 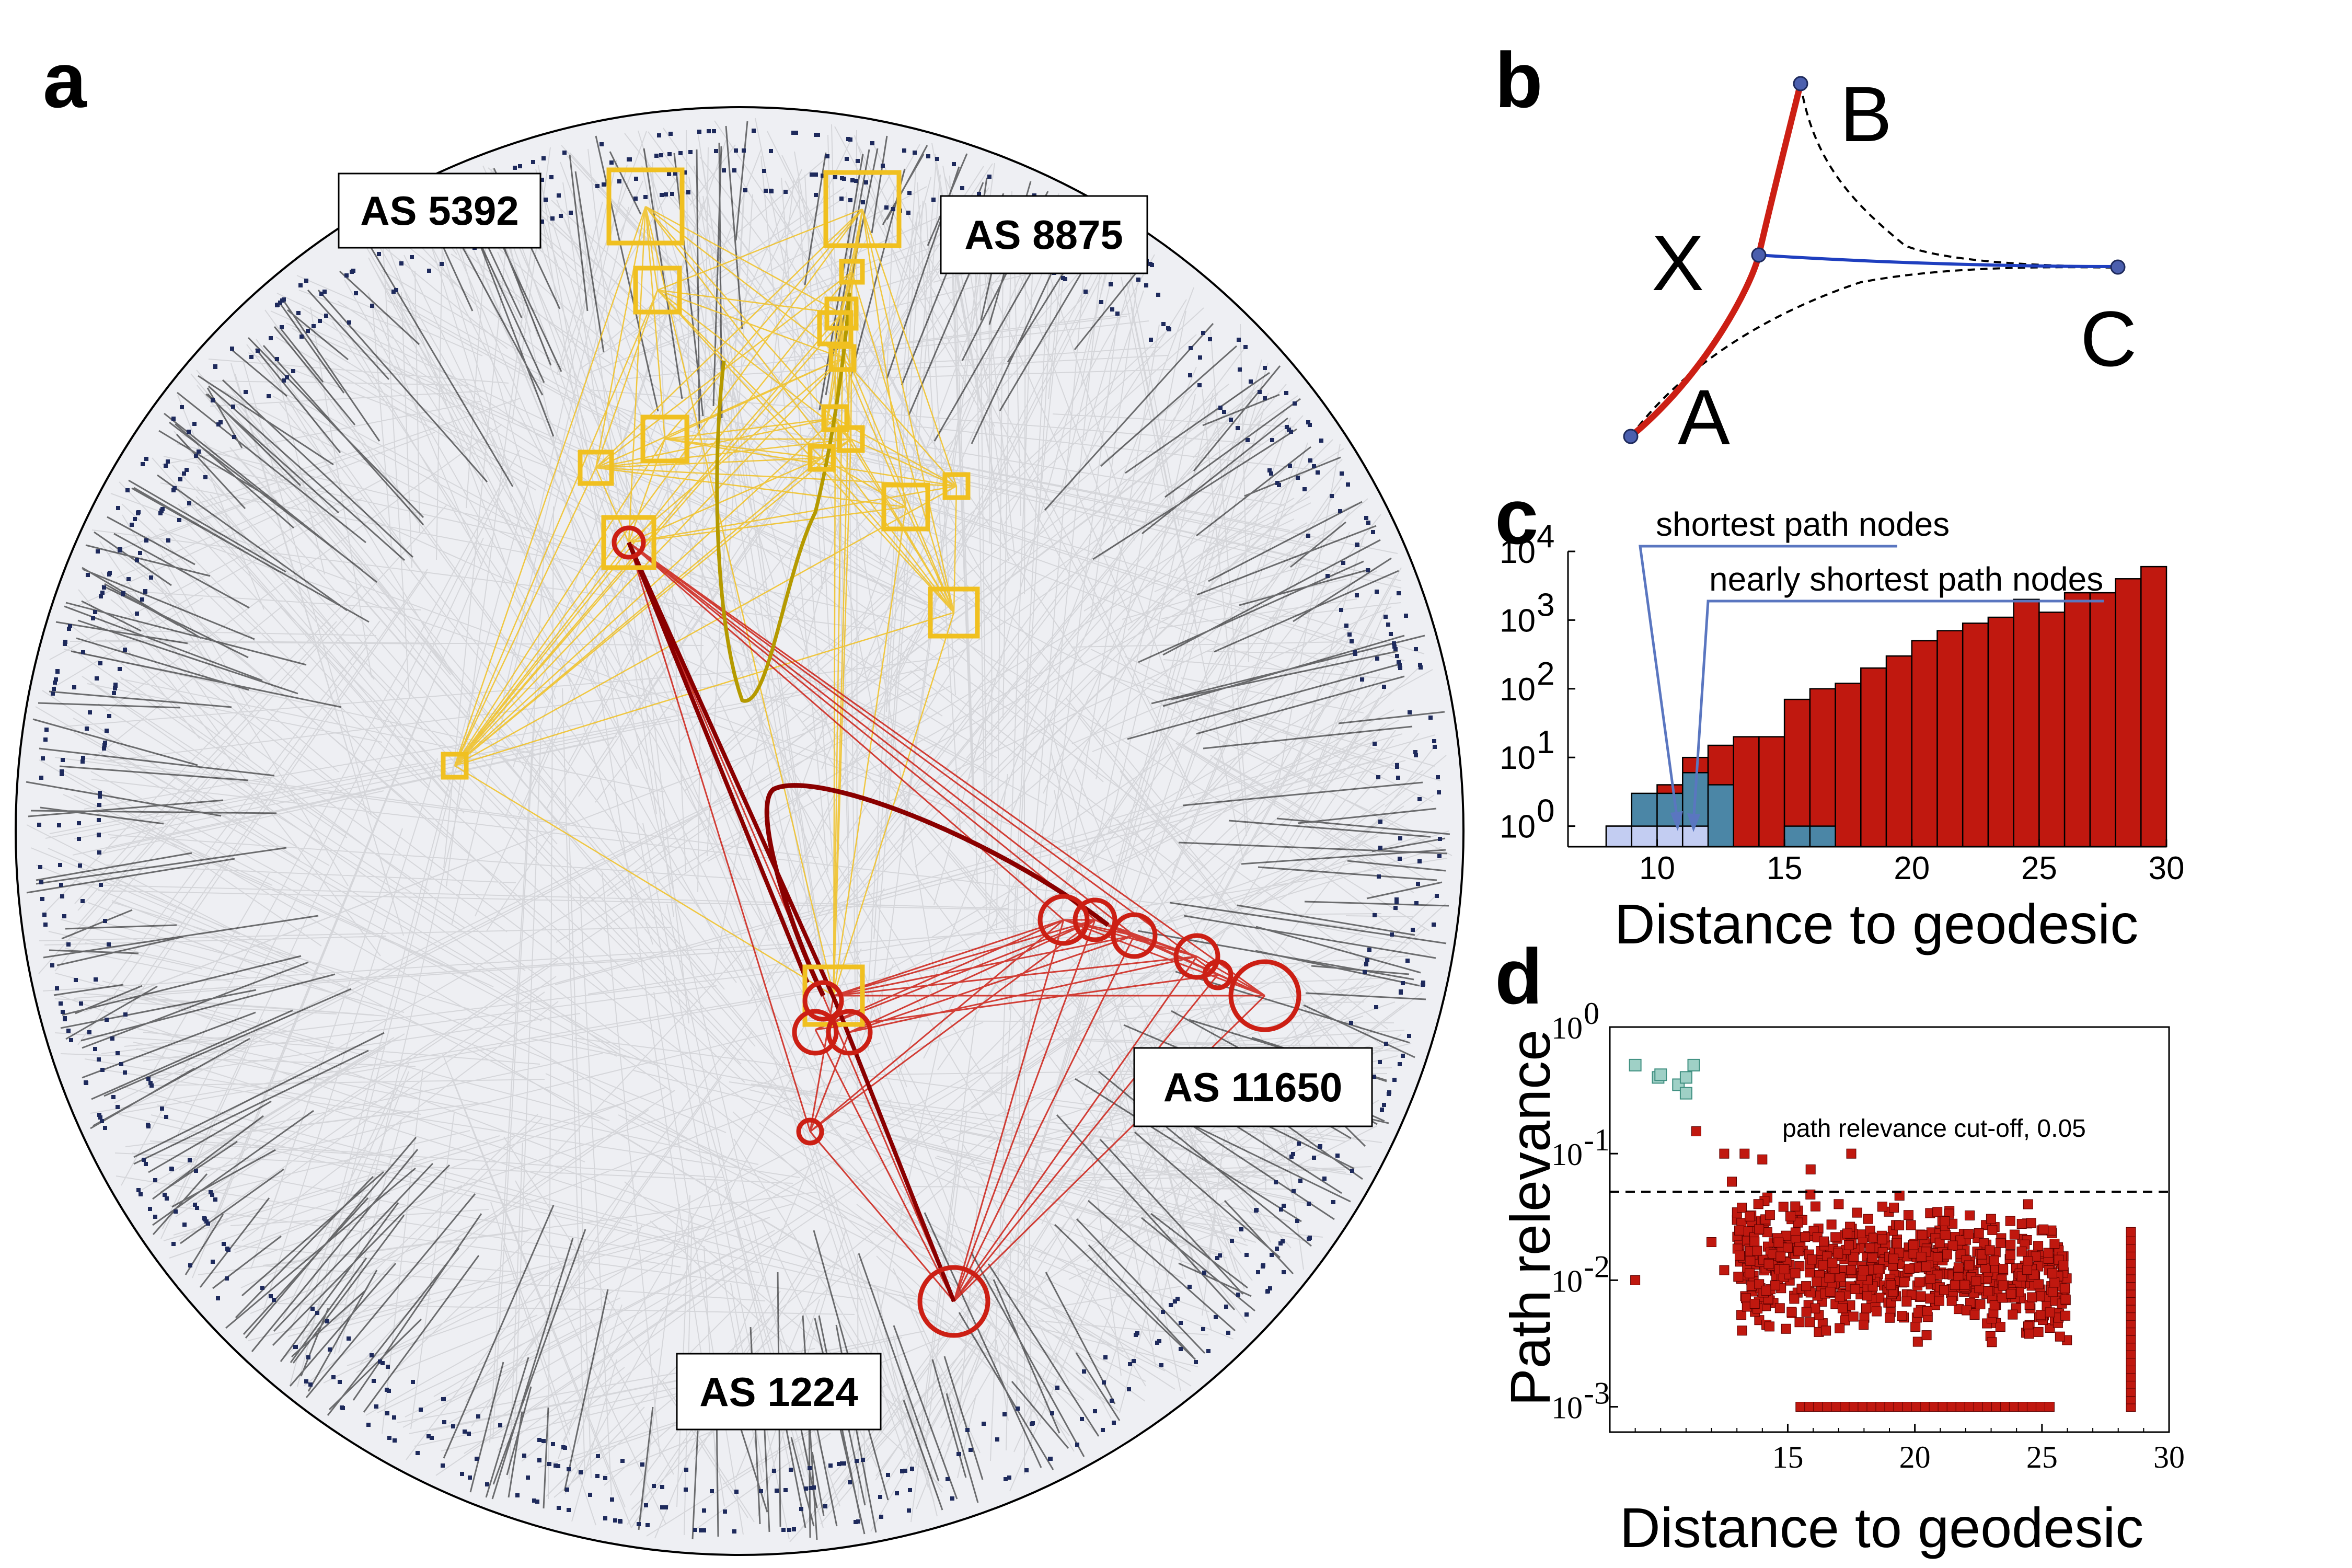 What do you see at coordinates (1882, 1527) in the screenshot?
I see `scatter-xlabel: Distance to geodesic` at bounding box center [1882, 1527].